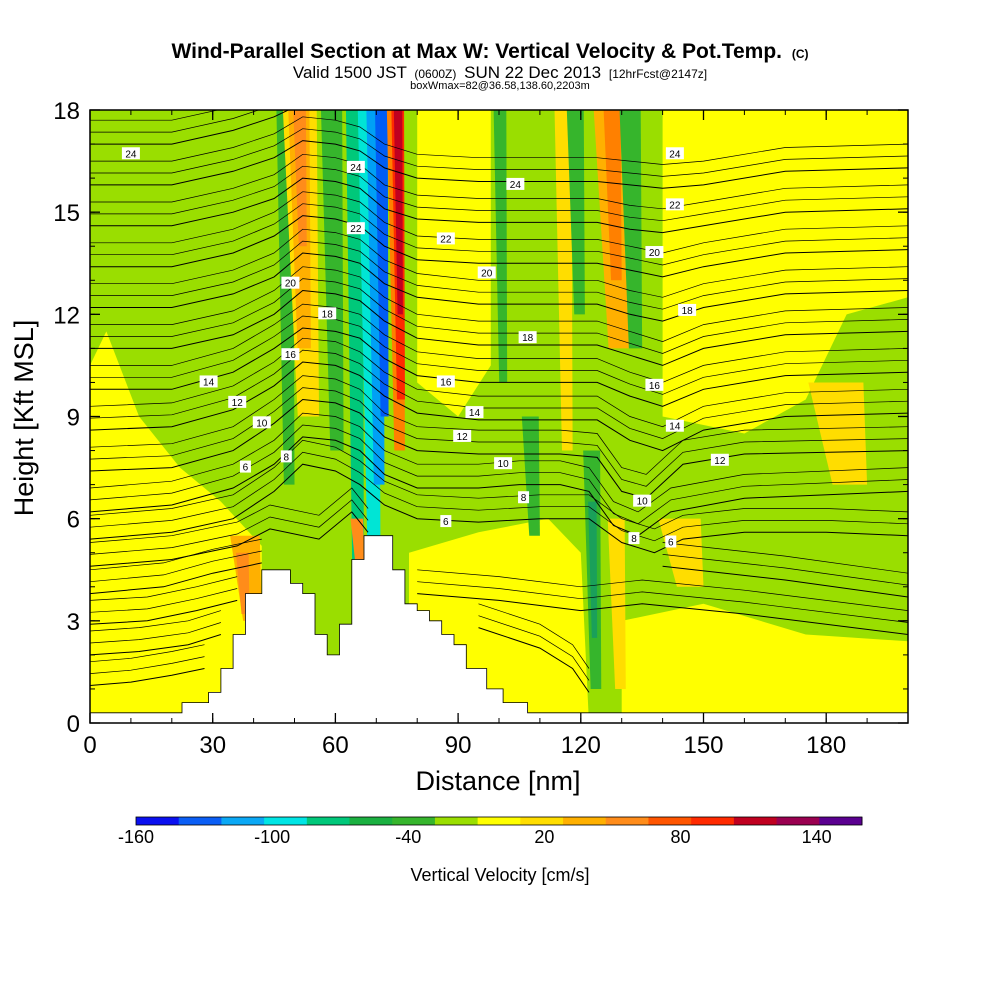  I want to click on y-tick-label: 12, so click(66, 315).